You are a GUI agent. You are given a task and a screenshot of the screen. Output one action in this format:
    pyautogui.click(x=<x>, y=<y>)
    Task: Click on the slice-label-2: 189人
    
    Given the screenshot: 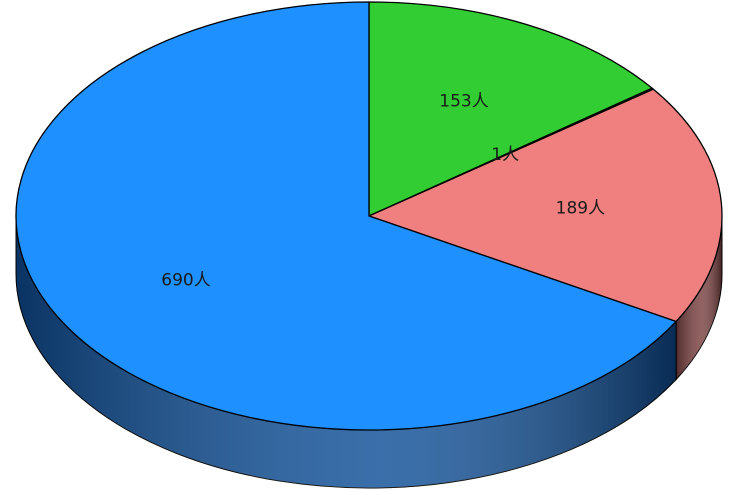 What is the action you would take?
    pyautogui.click(x=580, y=208)
    